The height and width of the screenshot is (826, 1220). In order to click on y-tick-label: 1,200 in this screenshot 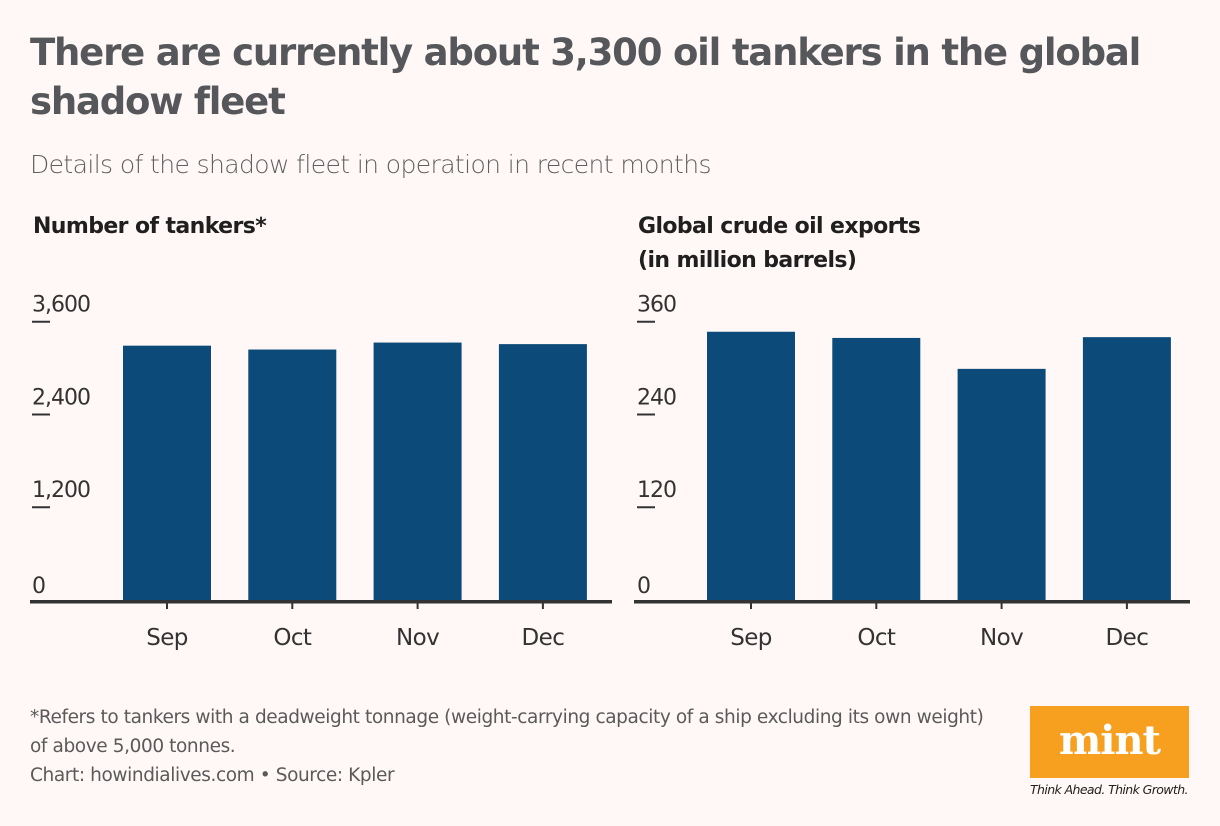, I will do `click(61, 490)`.